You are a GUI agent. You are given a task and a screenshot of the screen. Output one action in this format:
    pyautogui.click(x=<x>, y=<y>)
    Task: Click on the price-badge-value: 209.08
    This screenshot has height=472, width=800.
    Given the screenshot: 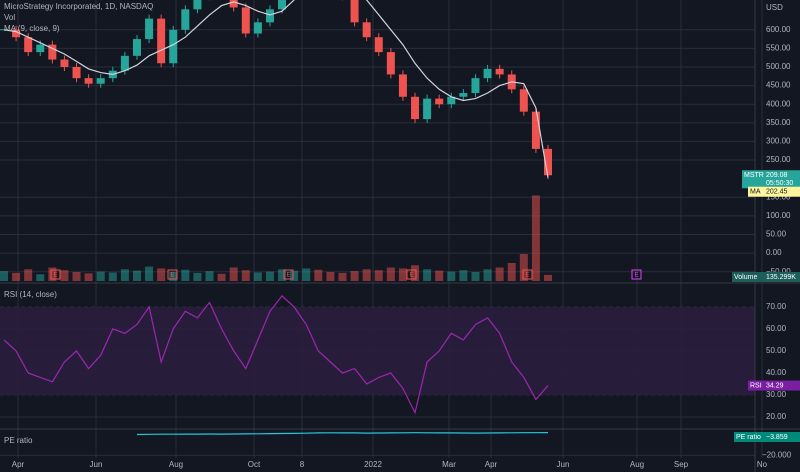 What is the action you would take?
    pyautogui.click(x=777, y=175)
    